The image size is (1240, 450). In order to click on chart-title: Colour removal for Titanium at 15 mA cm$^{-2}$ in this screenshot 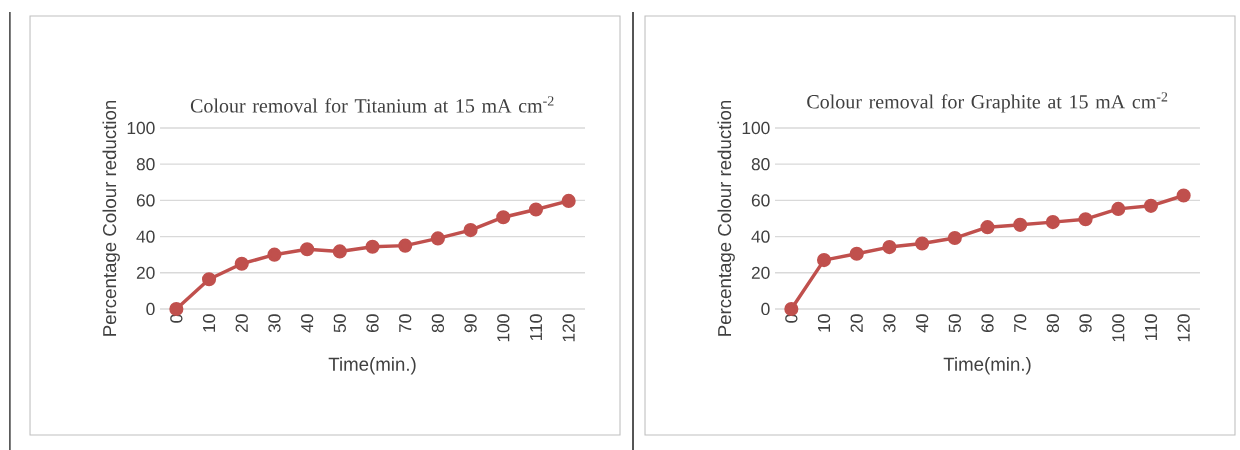, I will do `click(372, 104)`.